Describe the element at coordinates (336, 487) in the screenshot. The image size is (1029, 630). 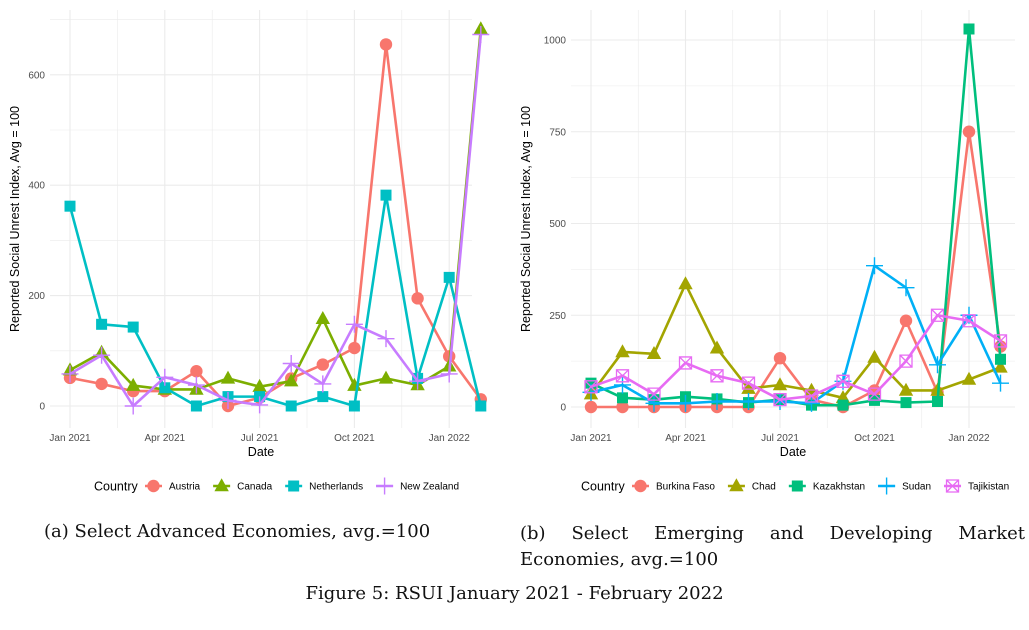
I see `legend-label: Netherlands` at that location.